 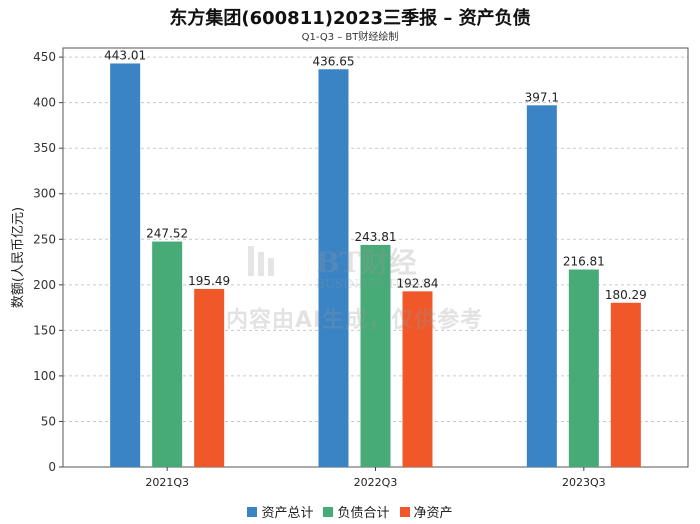 What do you see at coordinates (376, 237) in the screenshot?
I see `data-label: 243.81` at bounding box center [376, 237].